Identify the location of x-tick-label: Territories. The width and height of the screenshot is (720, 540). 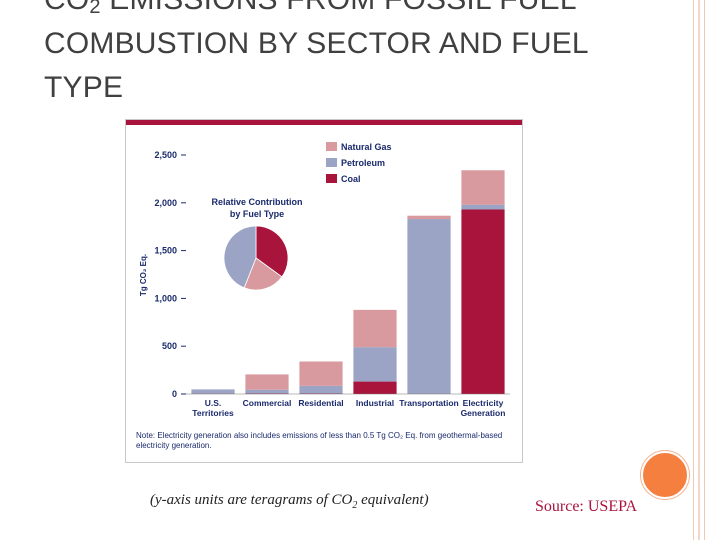
(213, 413).